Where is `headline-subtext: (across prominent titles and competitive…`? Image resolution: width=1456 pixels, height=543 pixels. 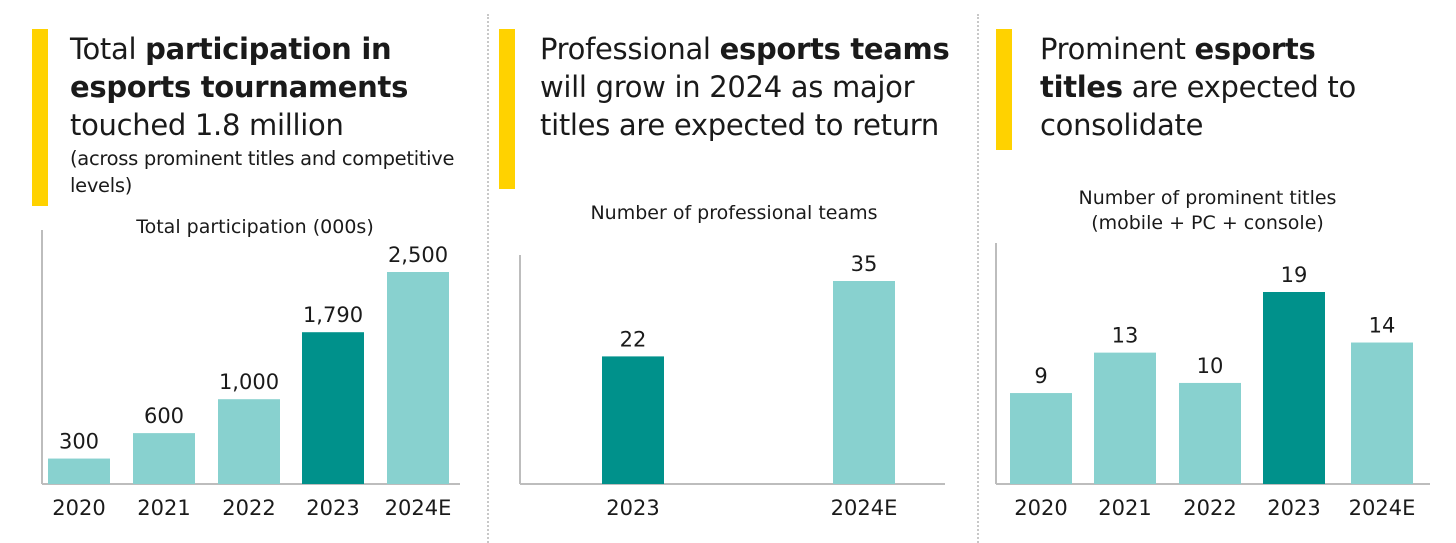
headline-subtext: (across prominent titles and competitive… is located at coordinates (262, 172).